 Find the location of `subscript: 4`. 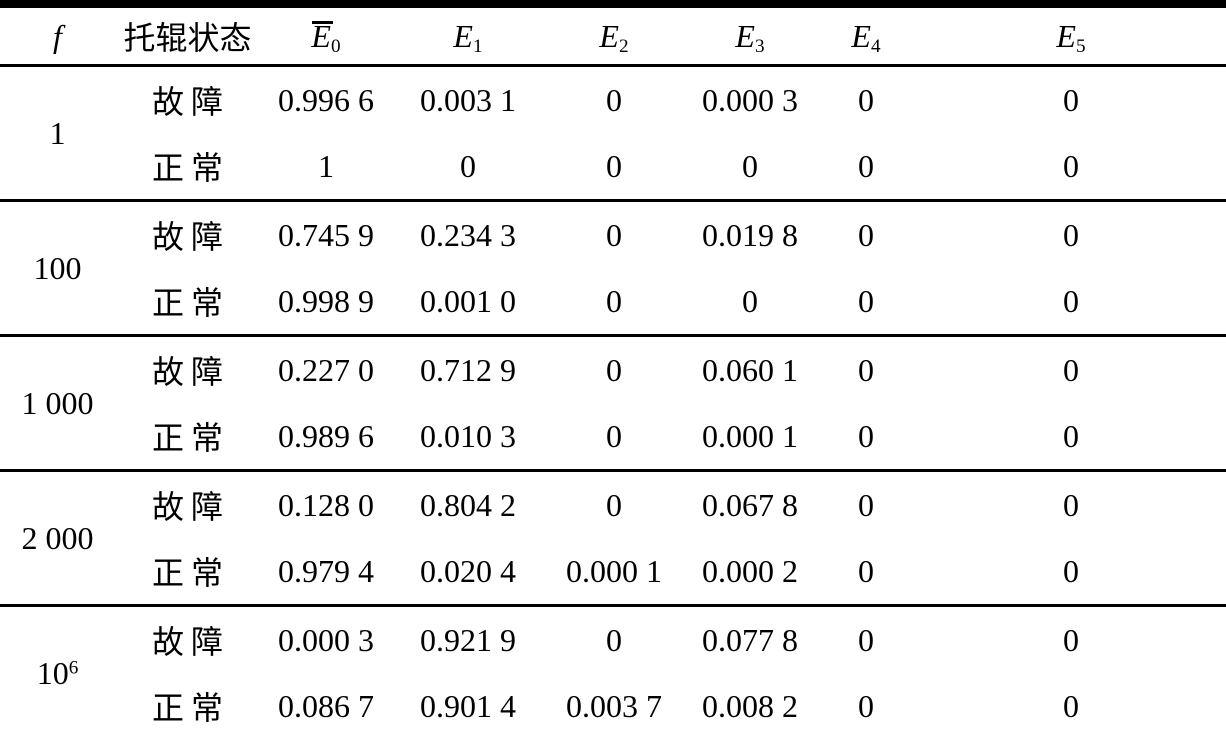

subscript: 4 is located at coordinates (875, 46).